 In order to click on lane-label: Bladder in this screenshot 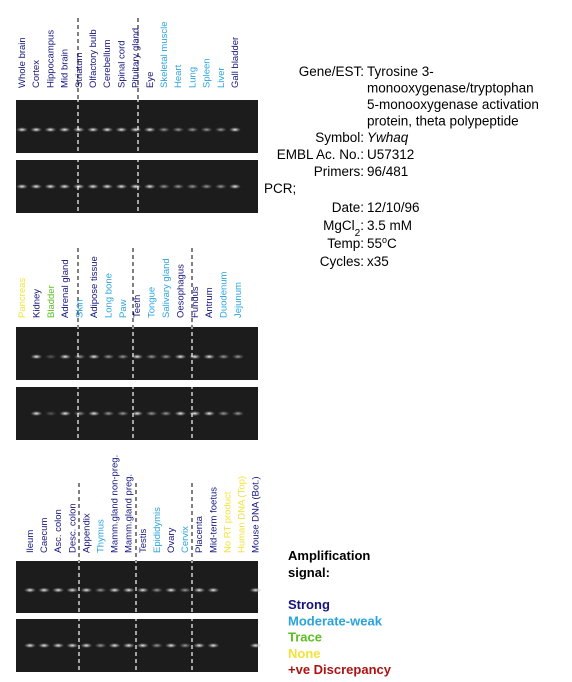, I will do `click(51, 301)`.